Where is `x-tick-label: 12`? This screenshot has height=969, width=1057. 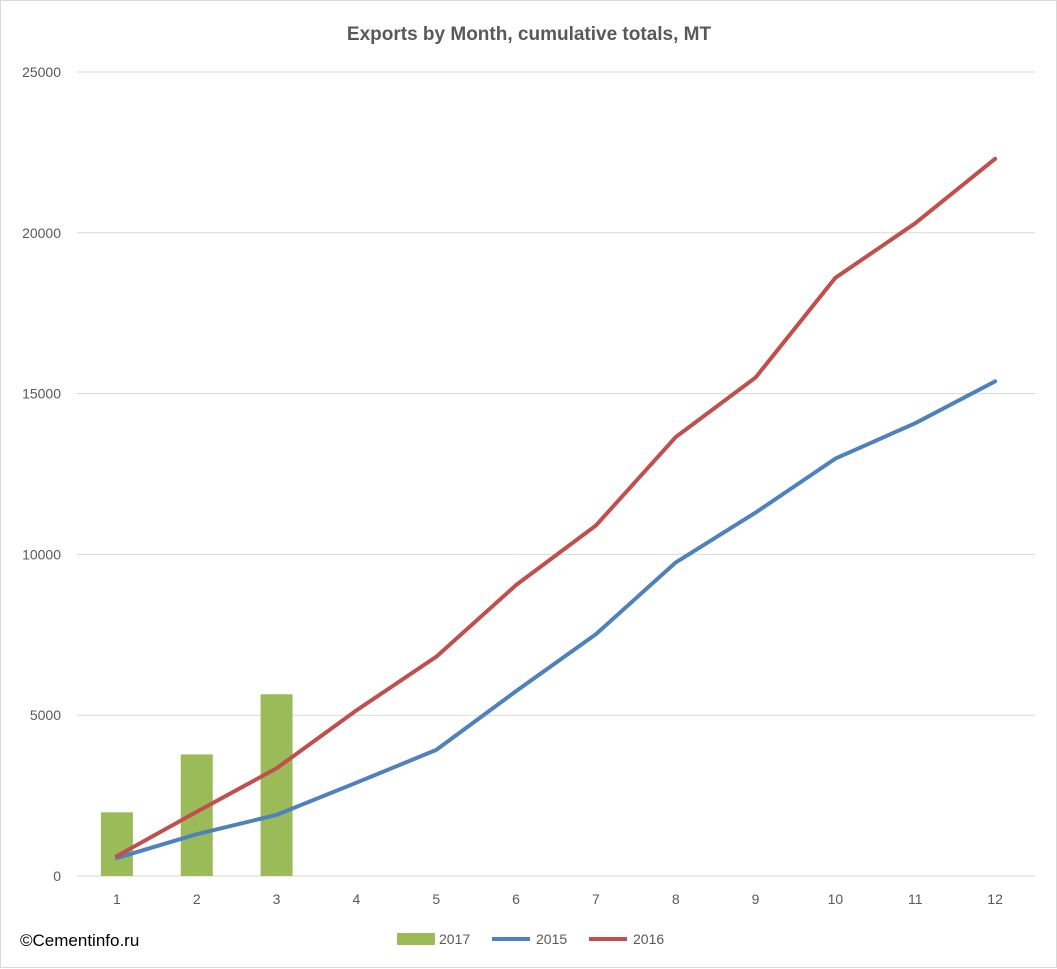
x-tick-label: 12 is located at coordinates (995, 899).